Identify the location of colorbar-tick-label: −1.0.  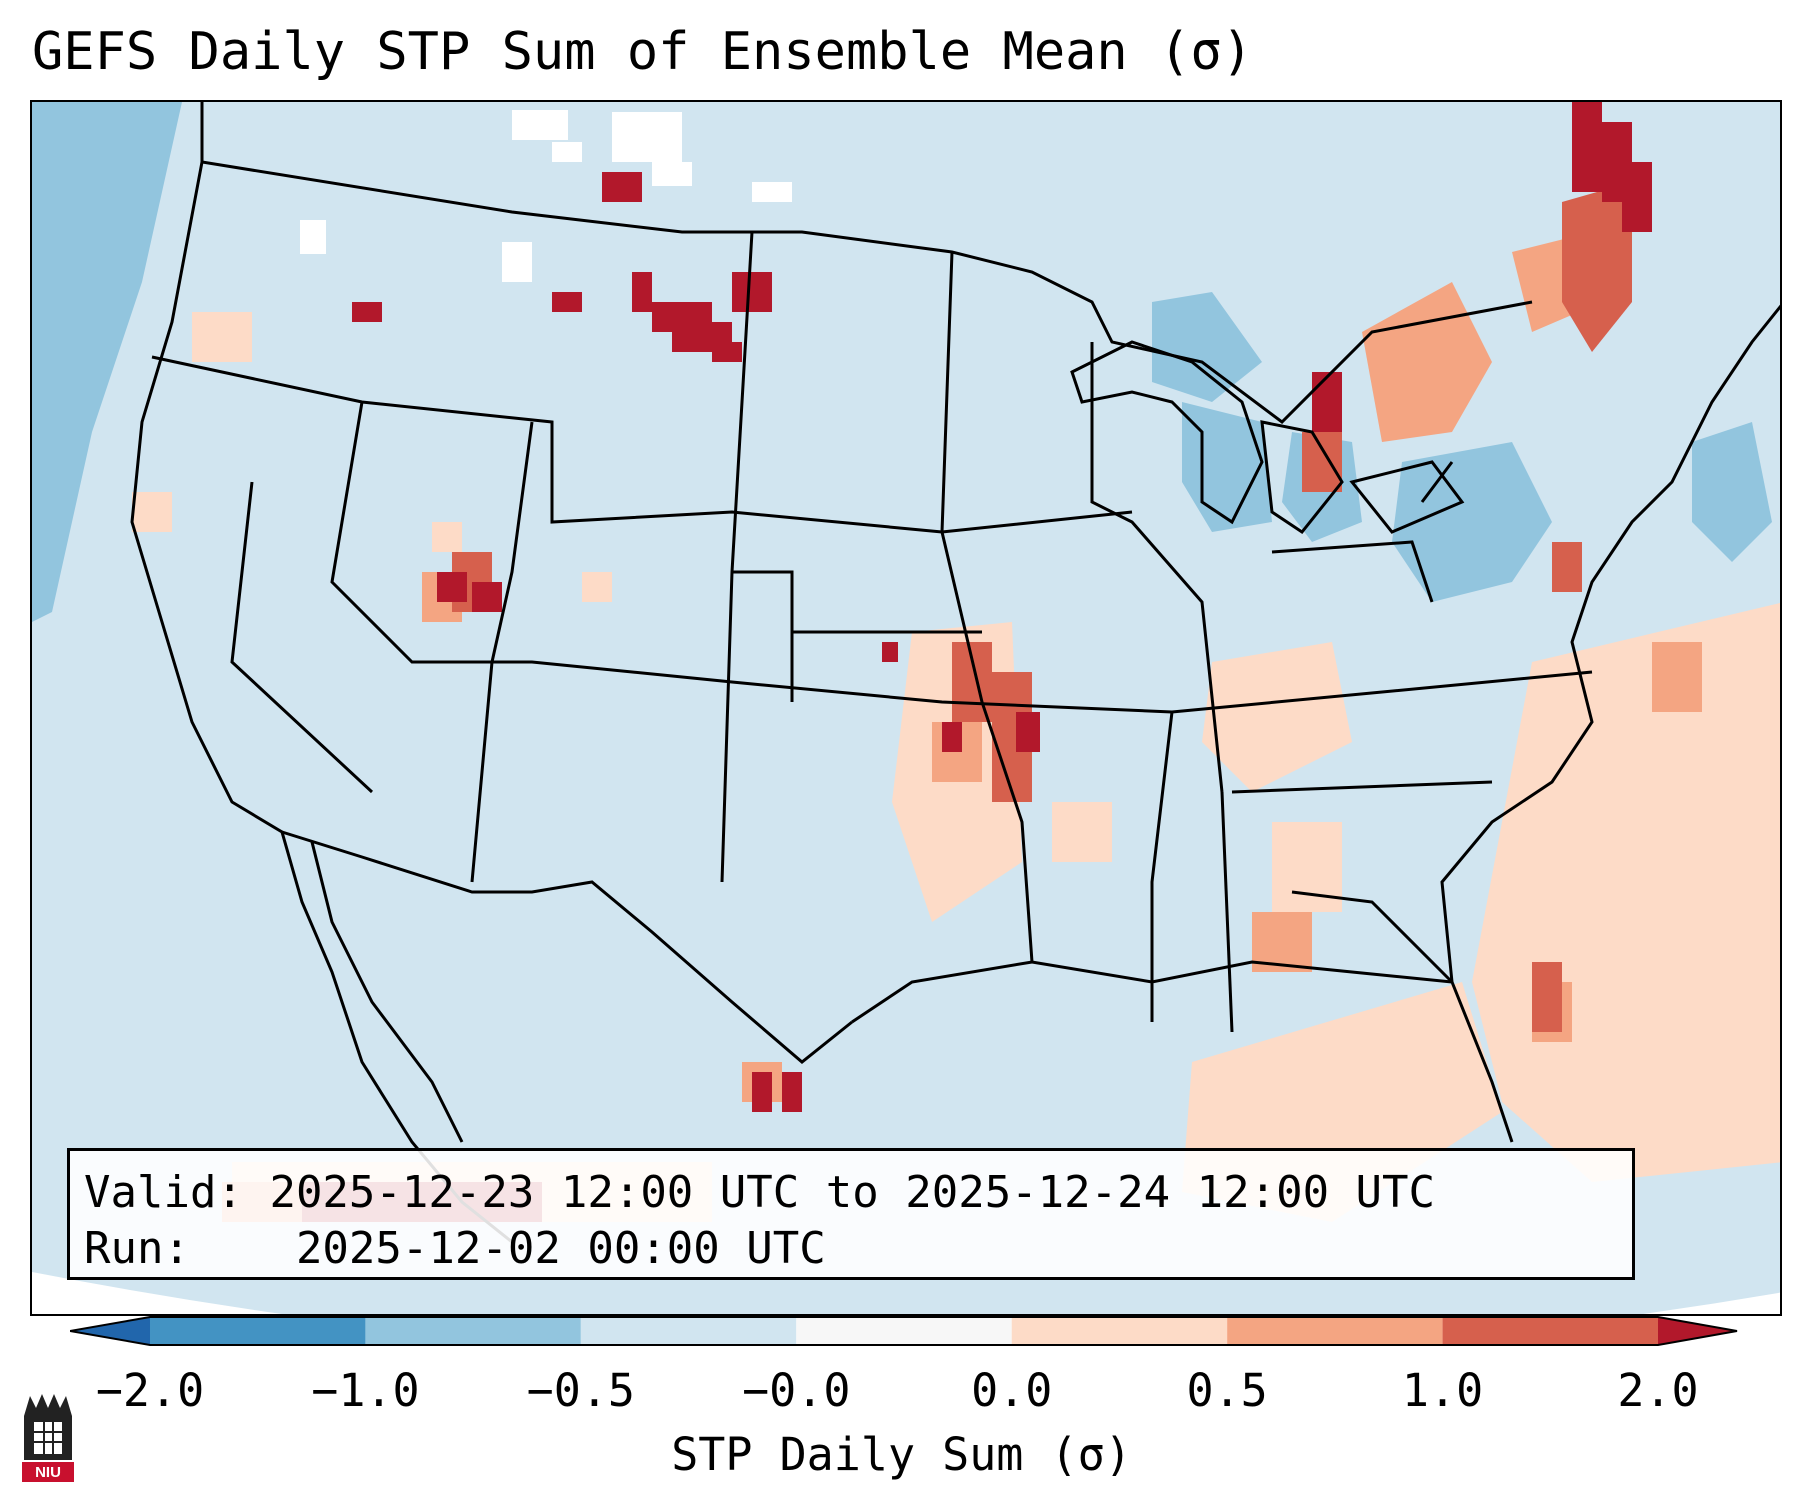
(365, 1390).